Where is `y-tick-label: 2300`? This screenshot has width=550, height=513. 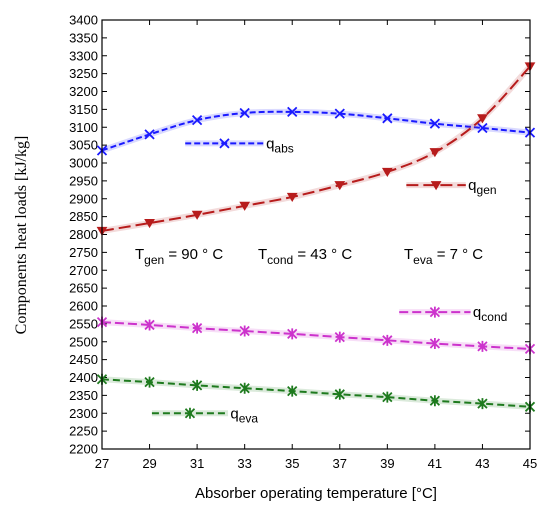 y-tick-label: 2300 is located at coordinates (83, 413).